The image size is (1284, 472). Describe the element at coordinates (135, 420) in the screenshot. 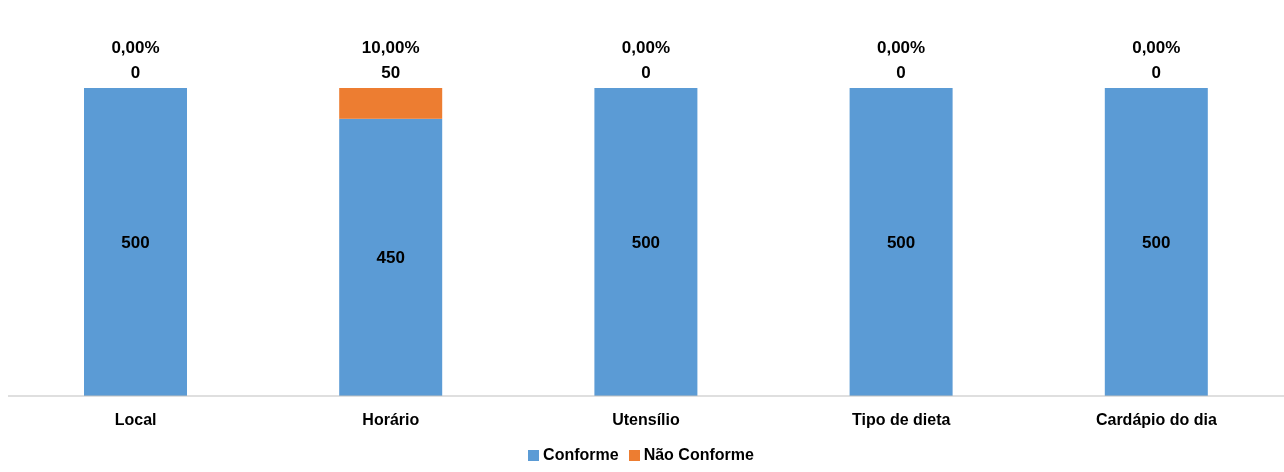

I see `x-tick-label: Local` at that location.